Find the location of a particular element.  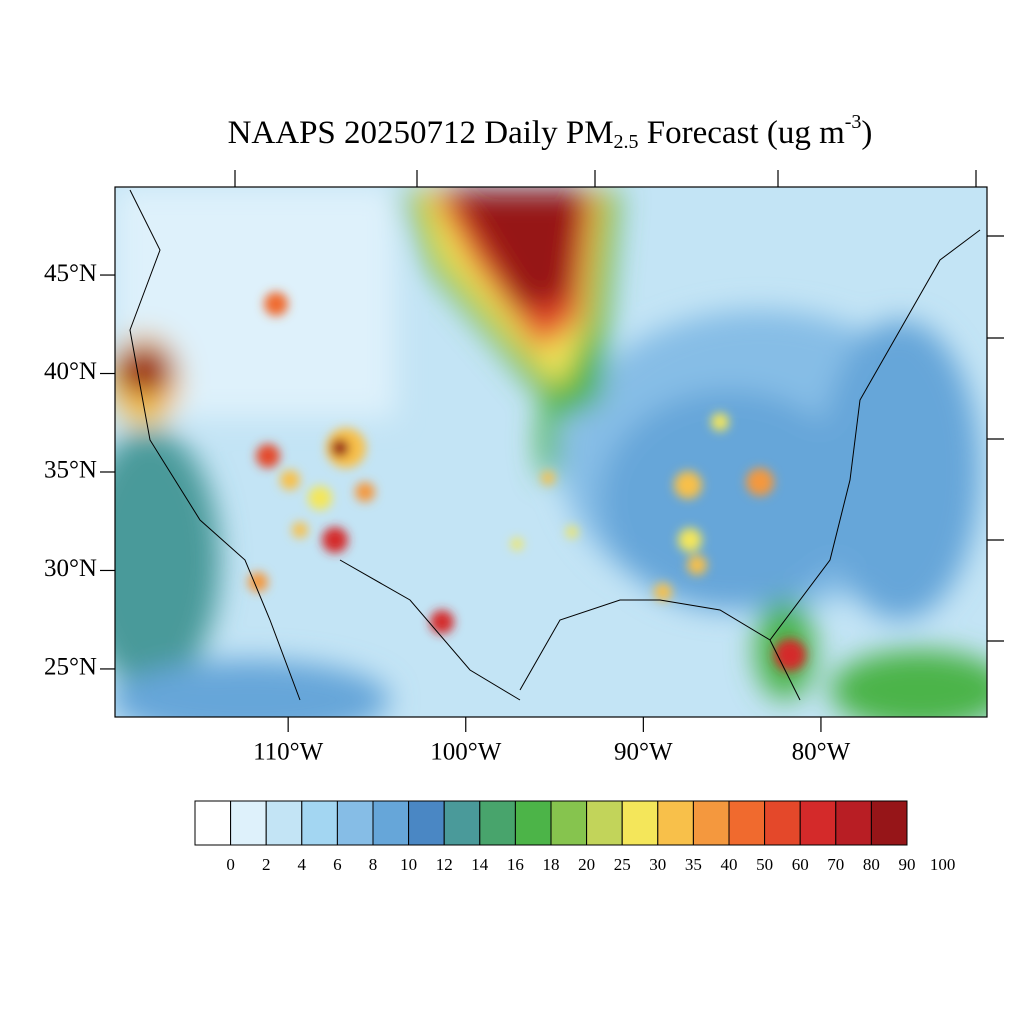

colorbar-label: 35 is located at coordinates (693, 864).